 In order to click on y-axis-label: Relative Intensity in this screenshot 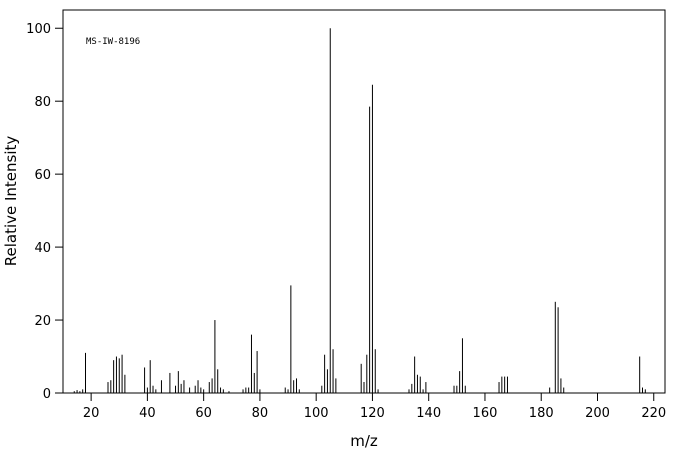, I will do `click(11, 201)`.